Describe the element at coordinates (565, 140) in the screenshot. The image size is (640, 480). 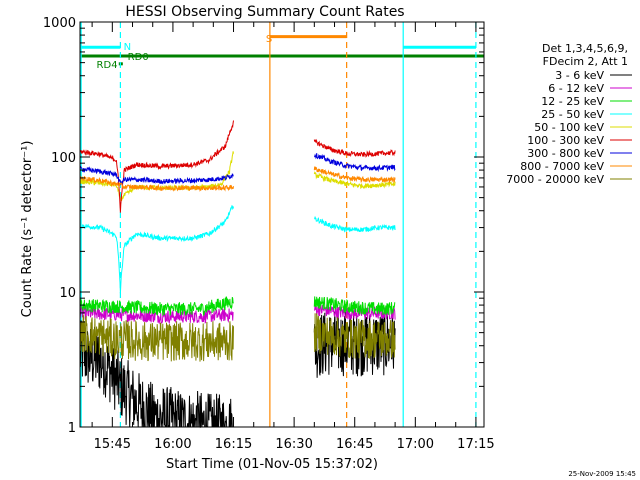
I see `legend-label-100-300-kev: 100 - 300 keV` at that location.